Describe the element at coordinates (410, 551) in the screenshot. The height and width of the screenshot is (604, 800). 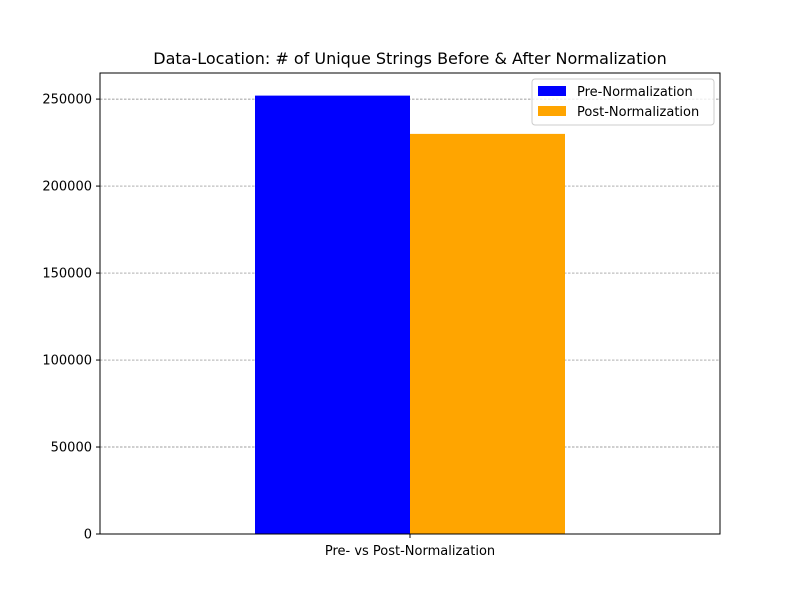
I see `x-tick-label: Pre- vs Post-Normalization` at that location.